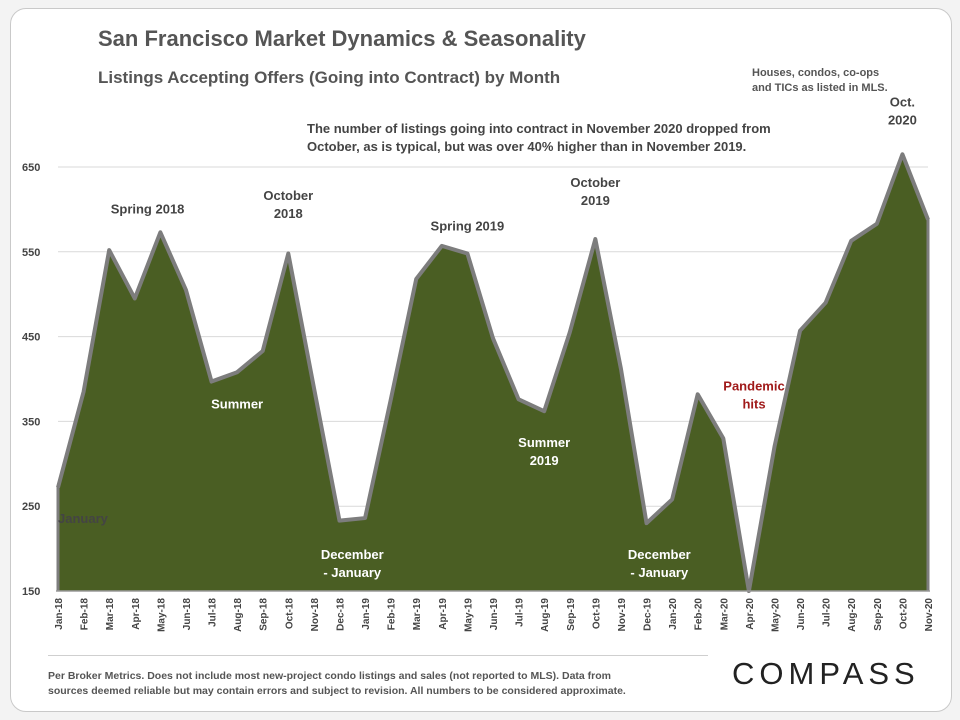 The width and height of the screenshot is (960, 720). I want to click on x-tick-label: Apr-19, so click(443, 614).